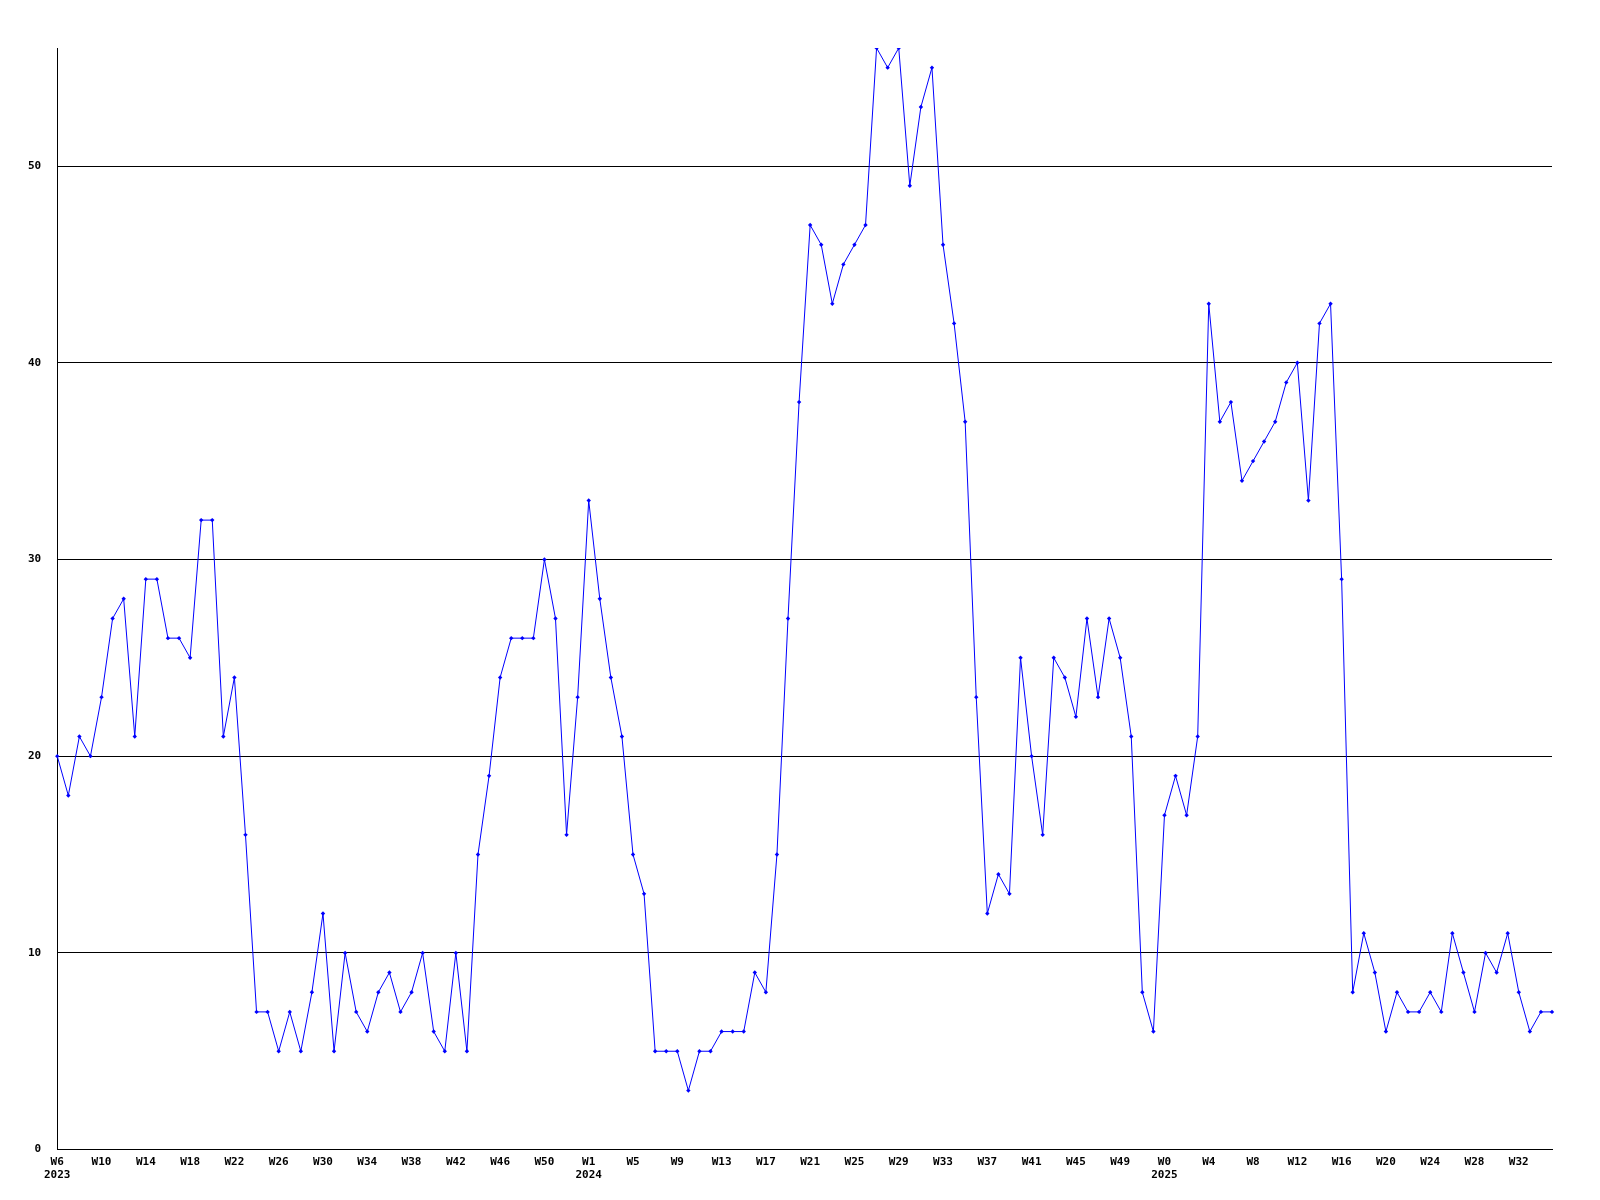 This screenshot has height=1200, width=1600. Describe the element at coordinates (35, 952) in the screenshot. I see `y-tick-label: 10` at that location.